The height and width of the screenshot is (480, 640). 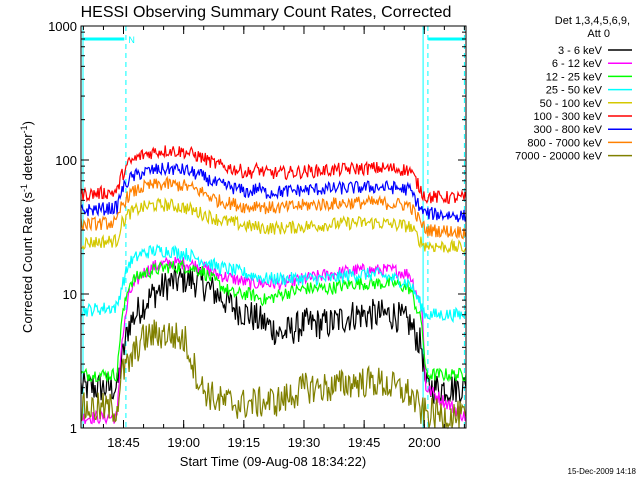 What do you see at coordinates (577, 64) in the screenshot?
I see `legend-label-1: 6 - 12 keV` at bounding box center [577, 64].